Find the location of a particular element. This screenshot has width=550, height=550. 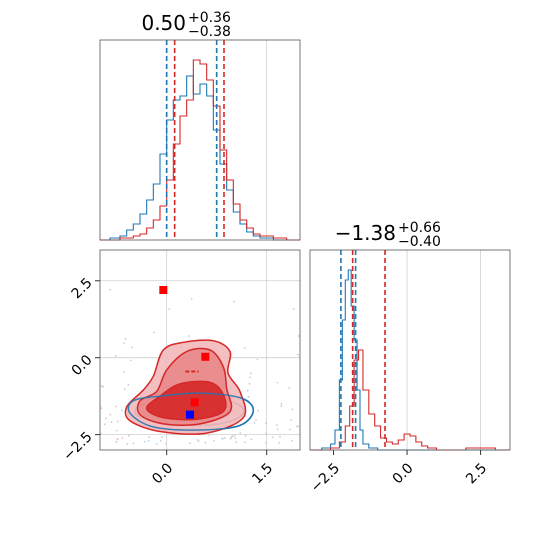

x-axis-2: −2.5 0.0 2.5 is located at coordinates (399, 473).